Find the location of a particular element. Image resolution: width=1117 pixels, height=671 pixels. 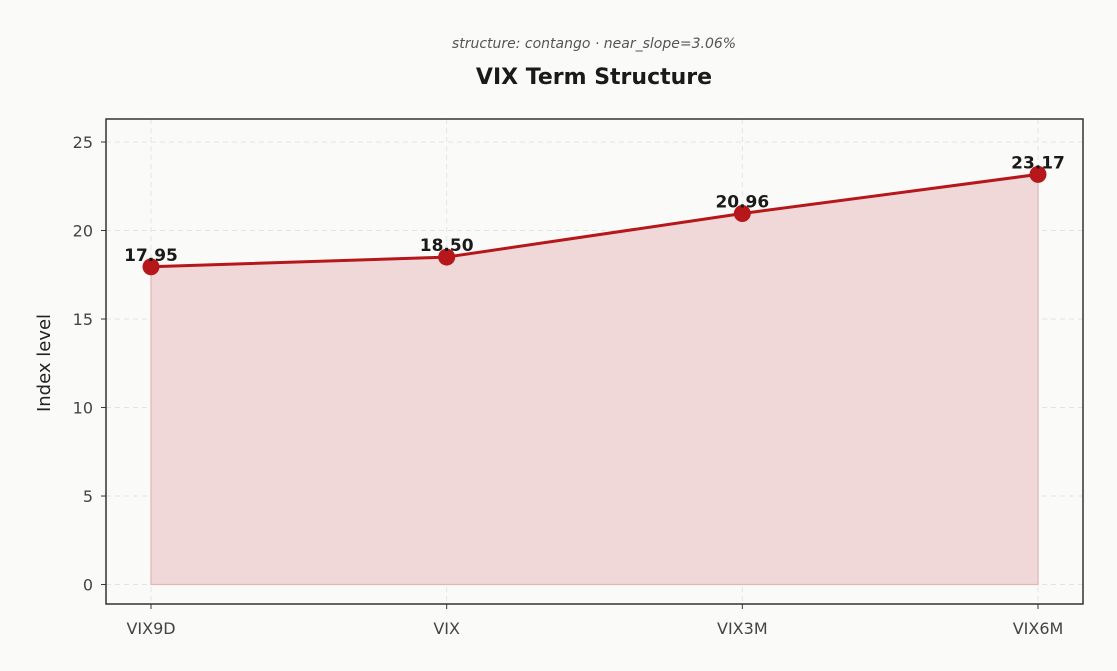

x-tick-label: VIX6M is located at coordinates (1038, 628).